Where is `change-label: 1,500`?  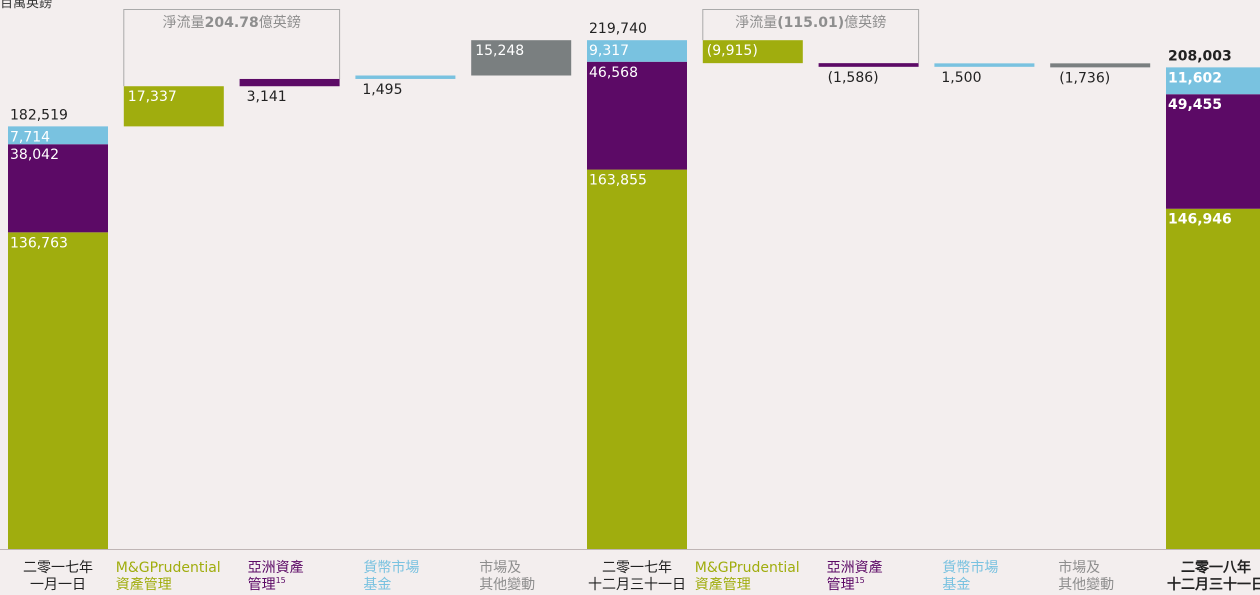
change-label: 1,500 is located at coordinates (961, 78).